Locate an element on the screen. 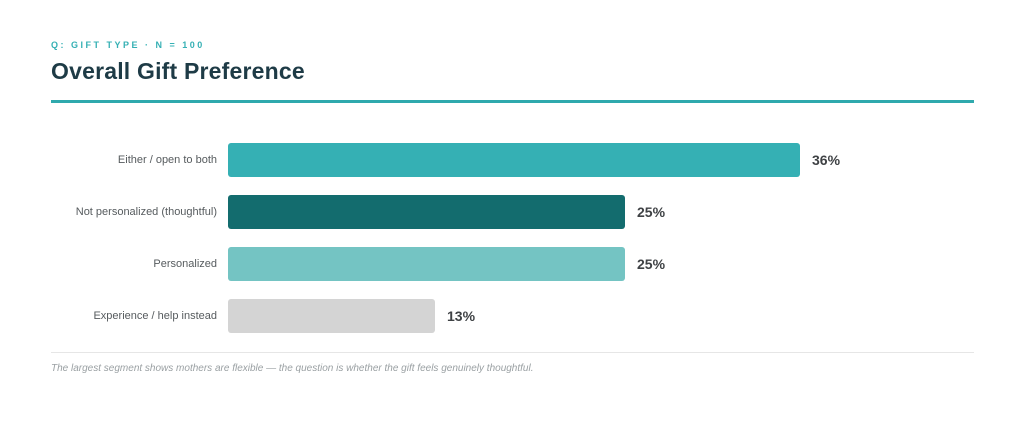 The height and width of the screenshot is (429, 1024). category-label: Not personalized (thoughtful) is located at coordinates (146, 212).